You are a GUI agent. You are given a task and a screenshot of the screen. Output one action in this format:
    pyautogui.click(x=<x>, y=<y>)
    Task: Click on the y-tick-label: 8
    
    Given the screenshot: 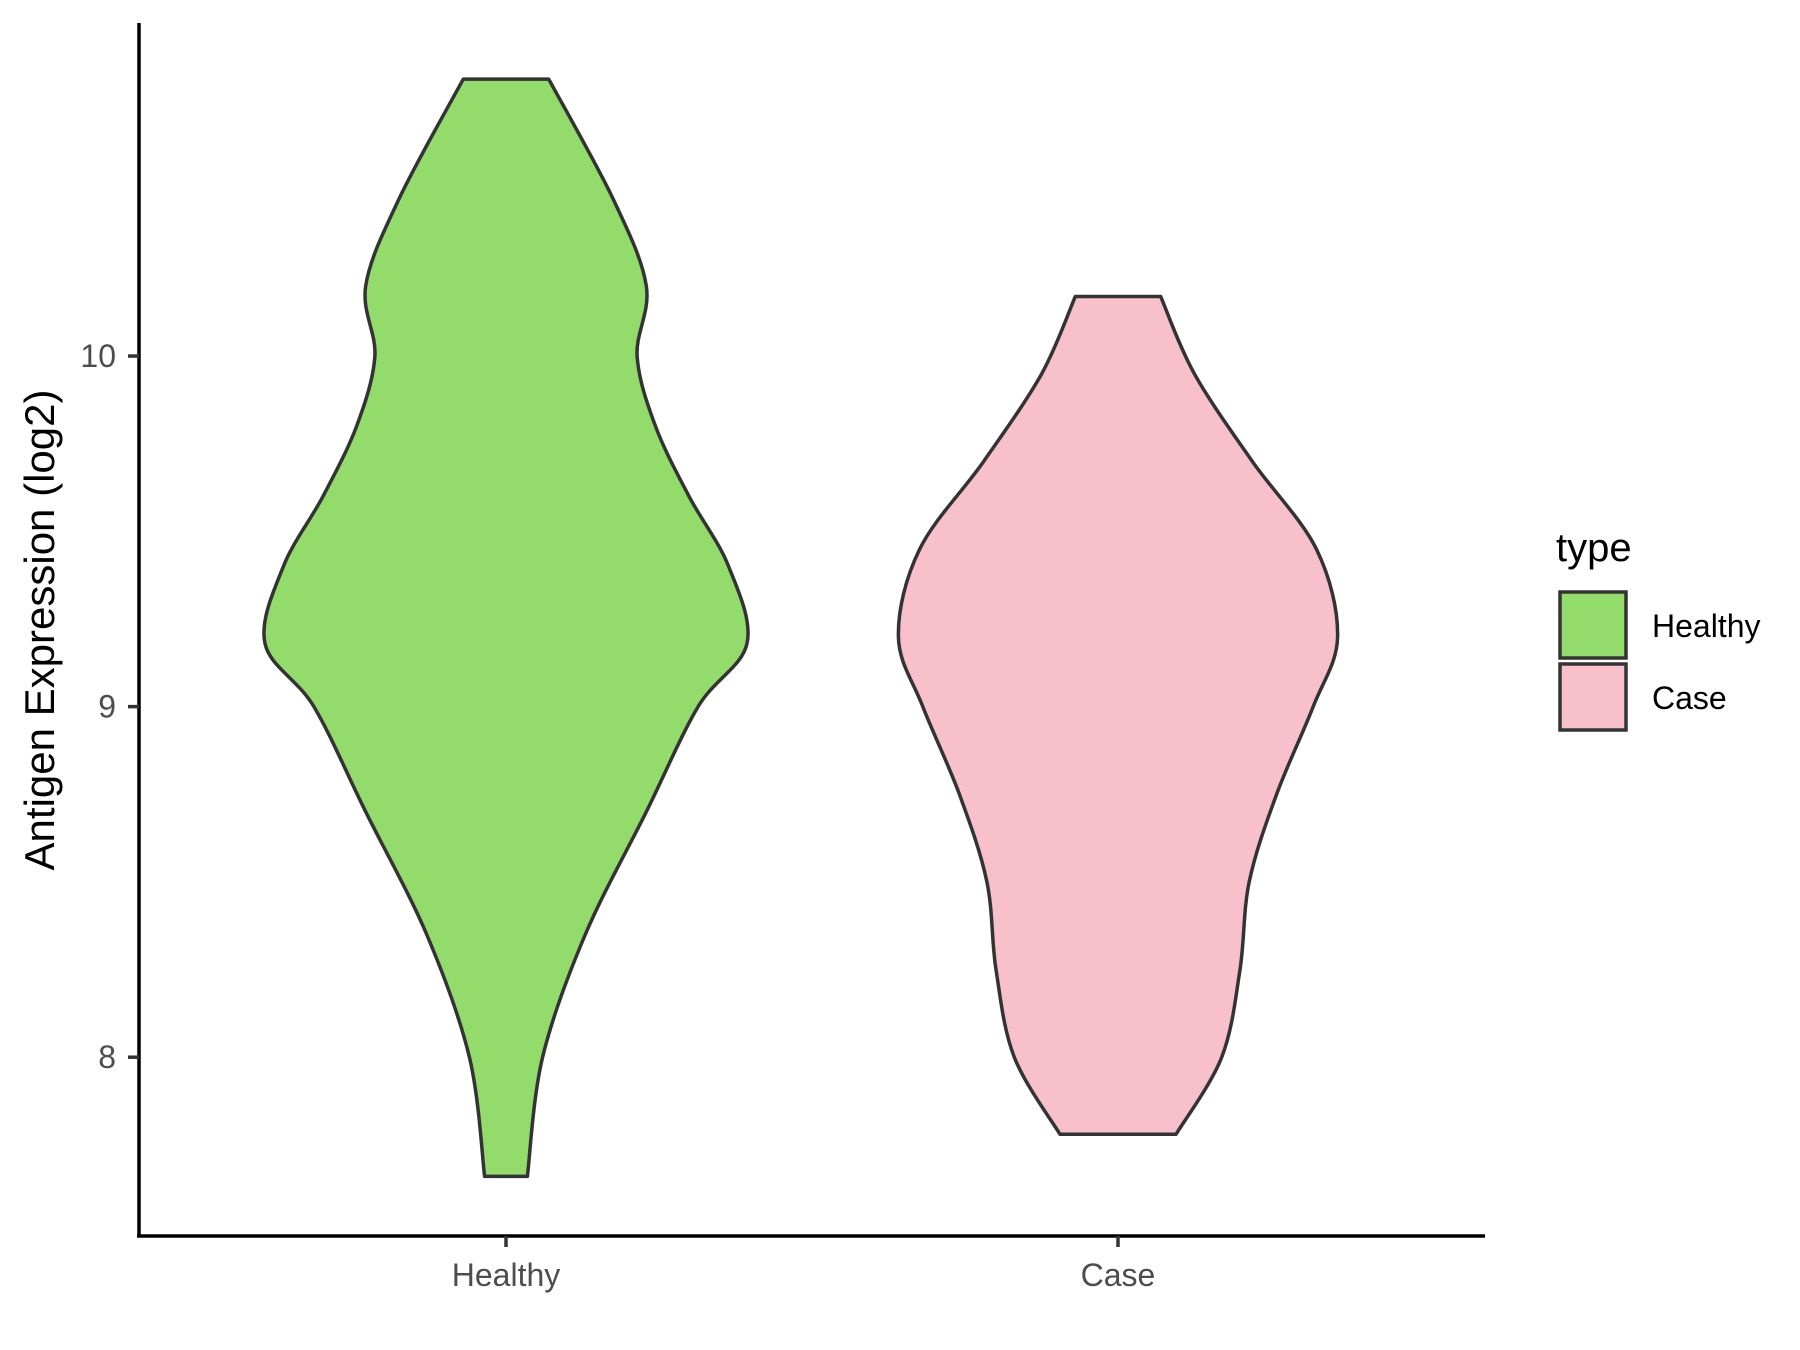 What is the action you would take?
    pyautogui.click(x=107, y=1057)
    